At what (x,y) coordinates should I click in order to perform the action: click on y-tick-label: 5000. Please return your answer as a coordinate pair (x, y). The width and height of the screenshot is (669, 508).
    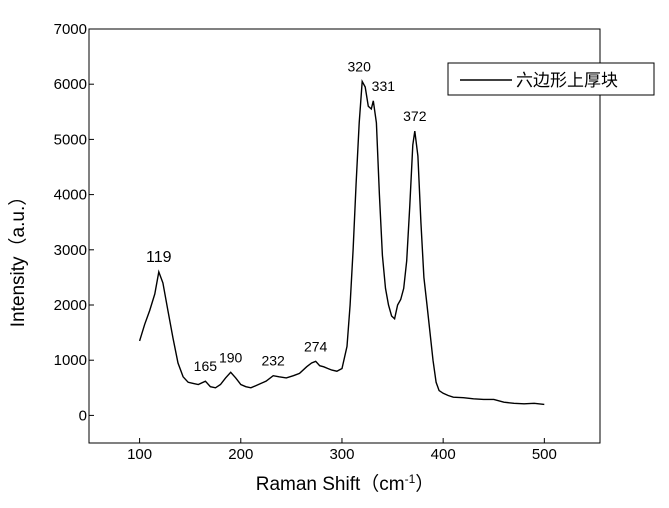
    Looking at the image, I should click on (70, 139).